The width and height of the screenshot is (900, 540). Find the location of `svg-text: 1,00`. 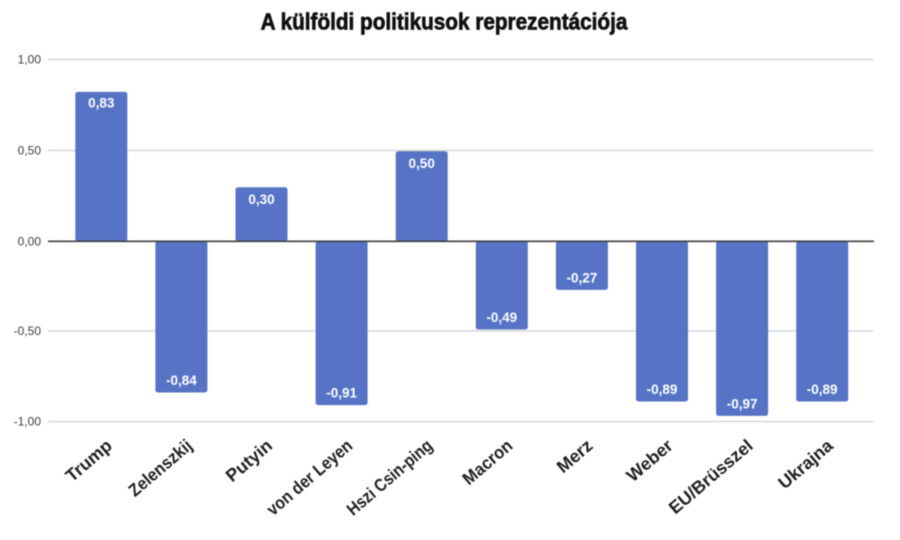

svg-text: 1,00 is located at coordinates (30, 60).